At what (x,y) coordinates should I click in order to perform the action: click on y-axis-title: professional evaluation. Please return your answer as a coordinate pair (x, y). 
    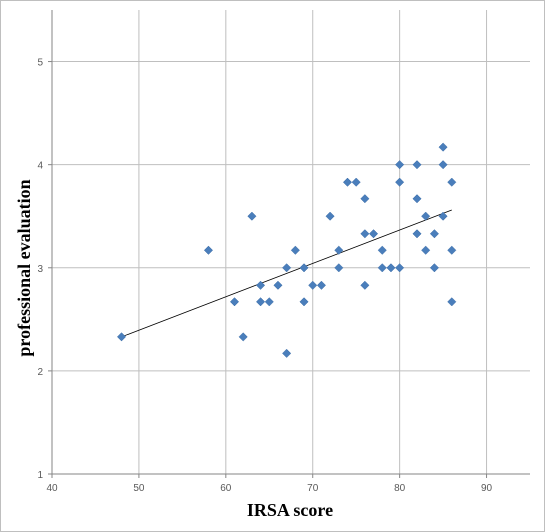
    Looking at the image, I should click on (24, 267).